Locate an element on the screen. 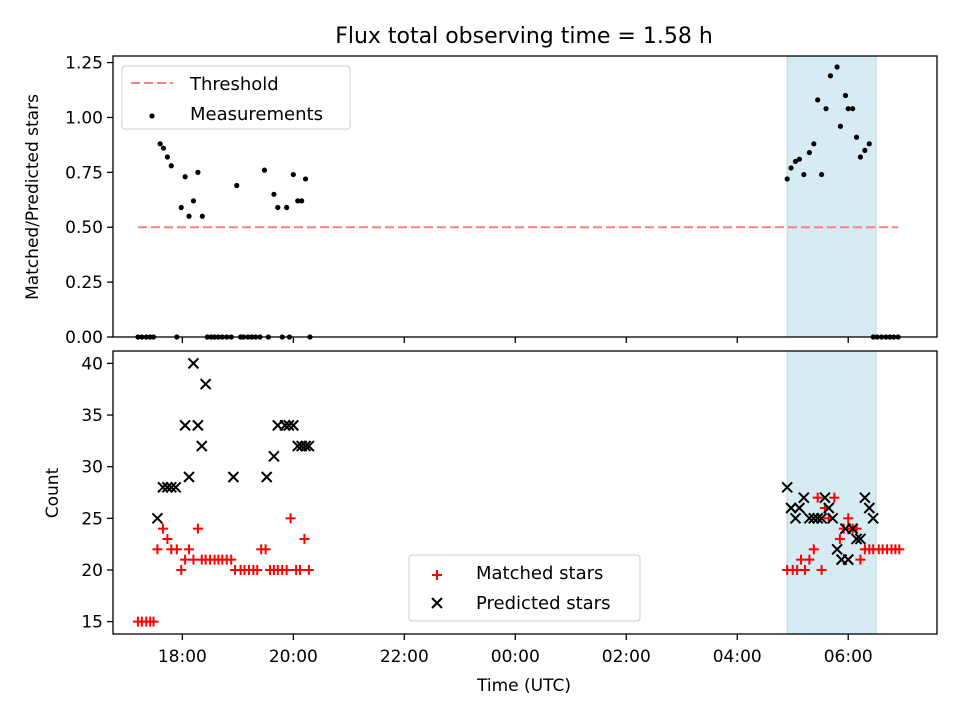 The height and width of the screenshot is (724, 960). bottom-y-tick-label: 40 is located at coordinates (92, 364).